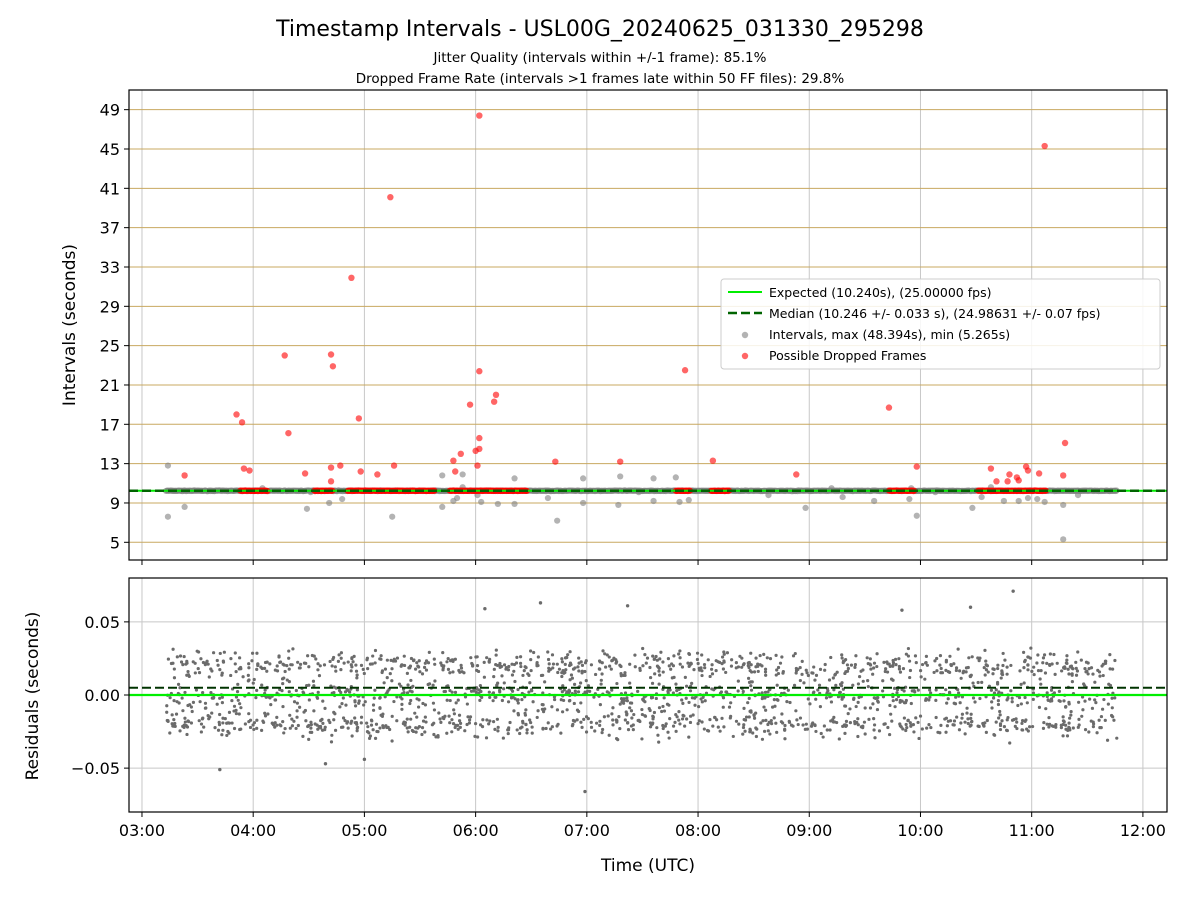 Image resolution: width=1200 pixels, height=900 pixels. Describe the element at coordinates (110, 188) in the screenshot. I see `intervals-y-tick-label: 41` at that location.